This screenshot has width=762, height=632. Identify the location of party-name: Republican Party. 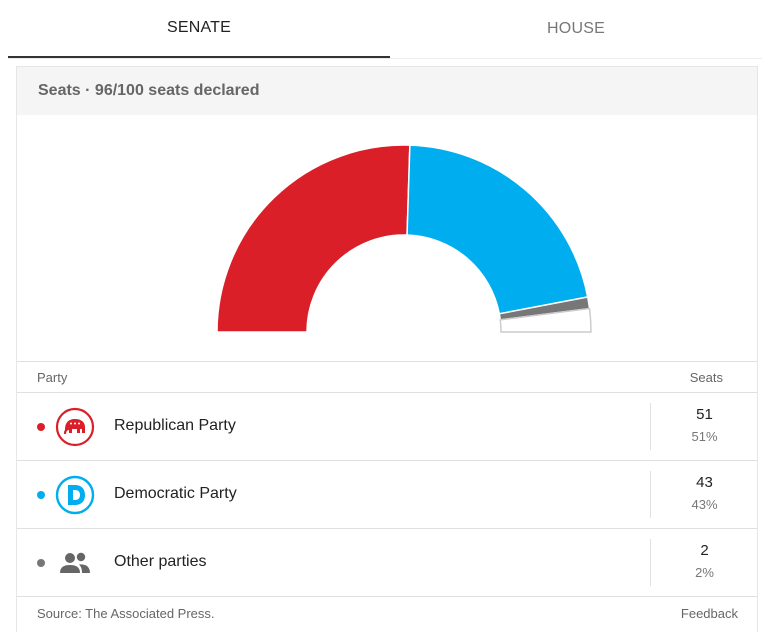
(175, 425).